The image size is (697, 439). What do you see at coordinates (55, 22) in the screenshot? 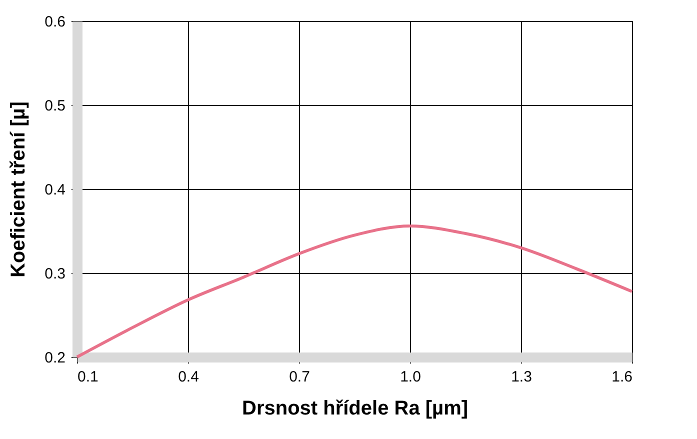
I see `y-tick-label: 0.6` at bounding box center [55, 22].